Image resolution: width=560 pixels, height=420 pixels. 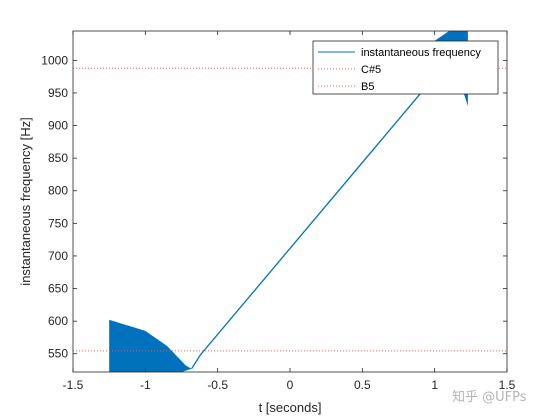 What do you see at coordinates (58, 191) in the screenshot?
I see `y-tick-label: 800` at bounding box center [58, 191].